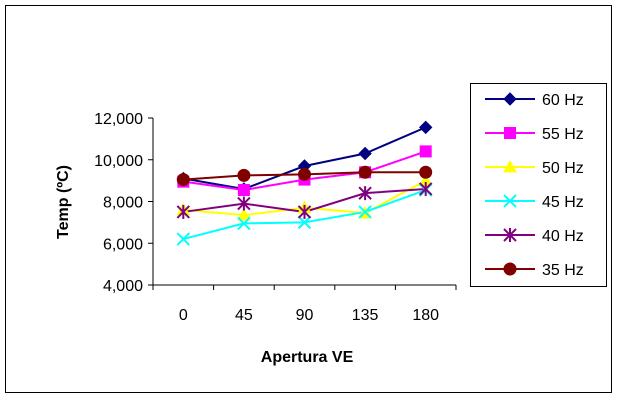 This screenshot has width=617, height=403. What do you see at coordinates (307, 357) in the screenshot?
I see `x-axis-title: Apertura VE` at bounding box center [307, 357].